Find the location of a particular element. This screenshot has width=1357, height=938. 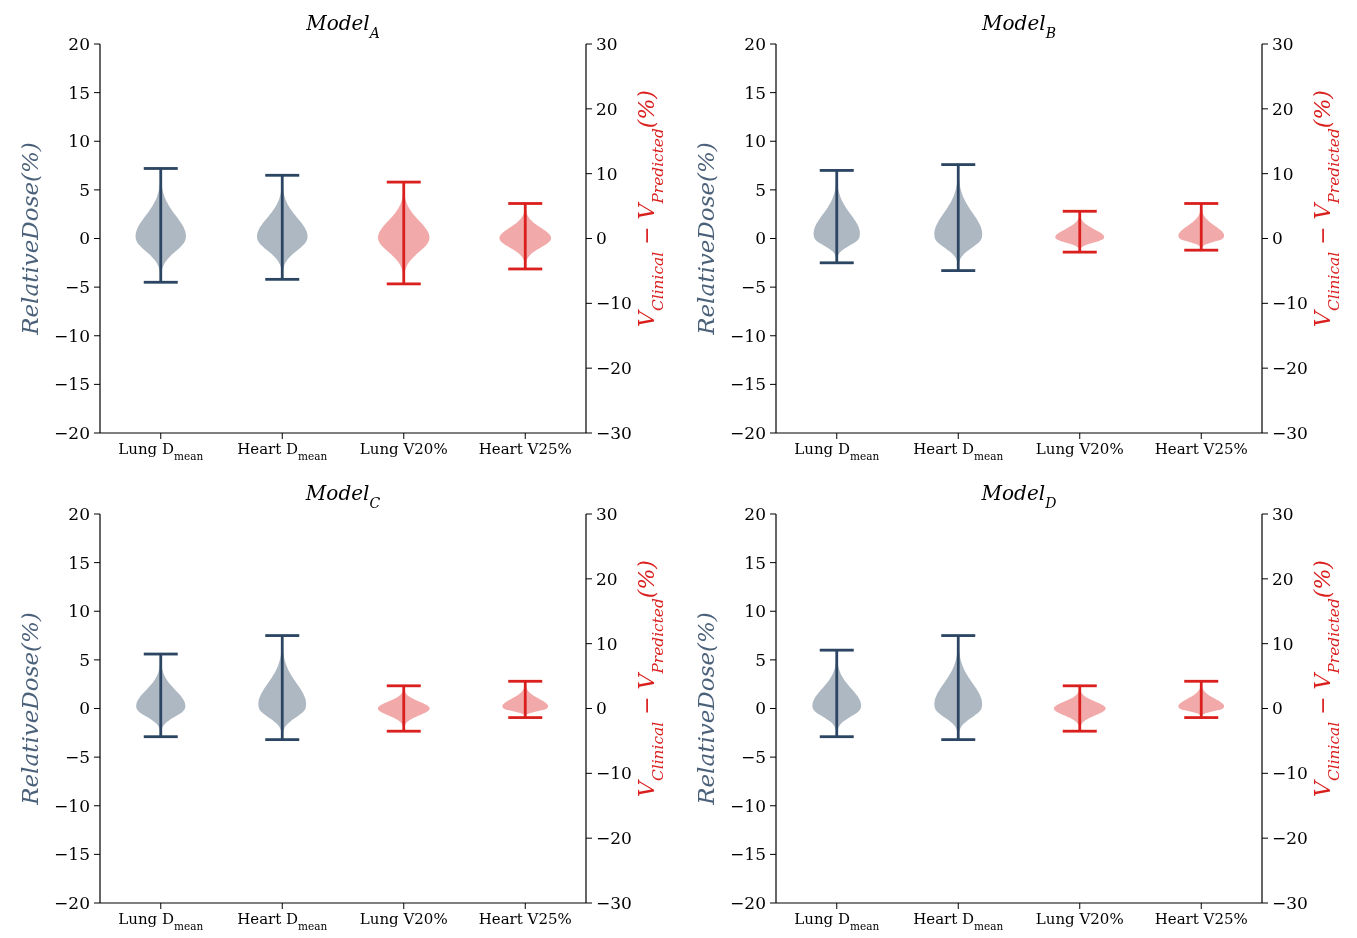

chart-title: Model$_{A}$ is located at coordinates (342, 26).